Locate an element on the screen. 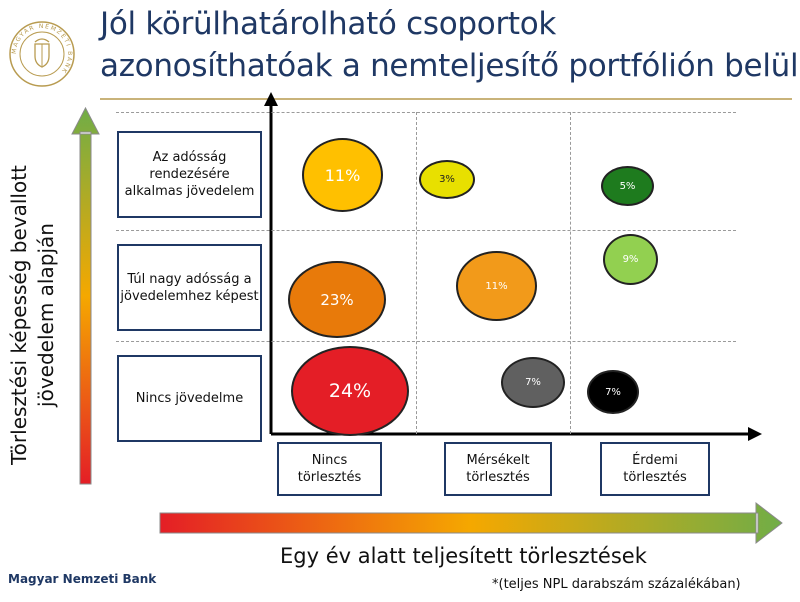 Image resolution: width=800 pixels, height=602 pixels. bubble-value: 5% is located at coordinates (627, 186).